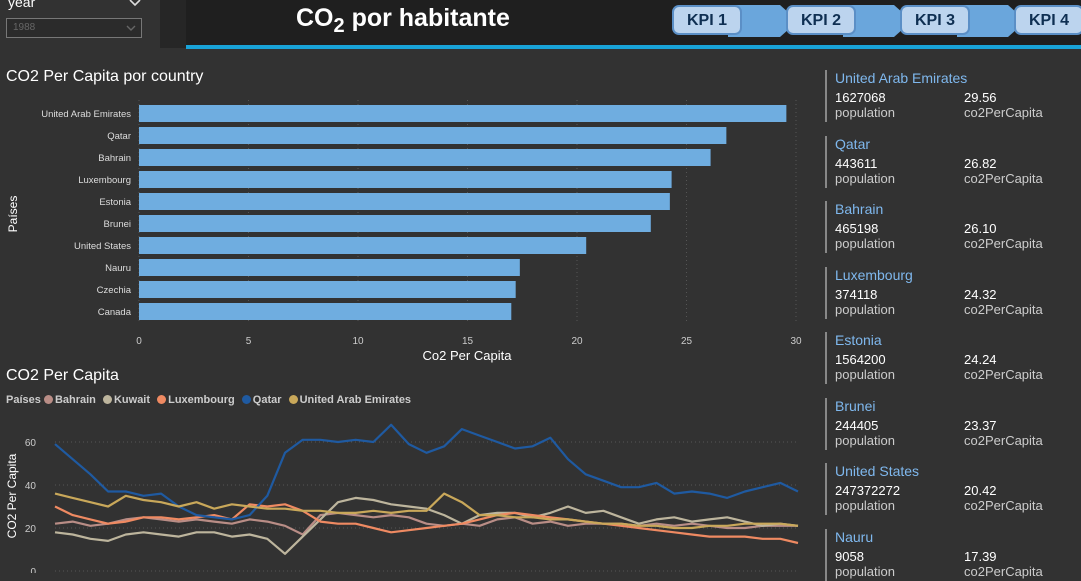 The width and height of the screenshot is (1081, 581). What do you see at coordinates (877, 21) in the screenshot?
I see `kpi-arrow-track` at bounding box center [877, 21].